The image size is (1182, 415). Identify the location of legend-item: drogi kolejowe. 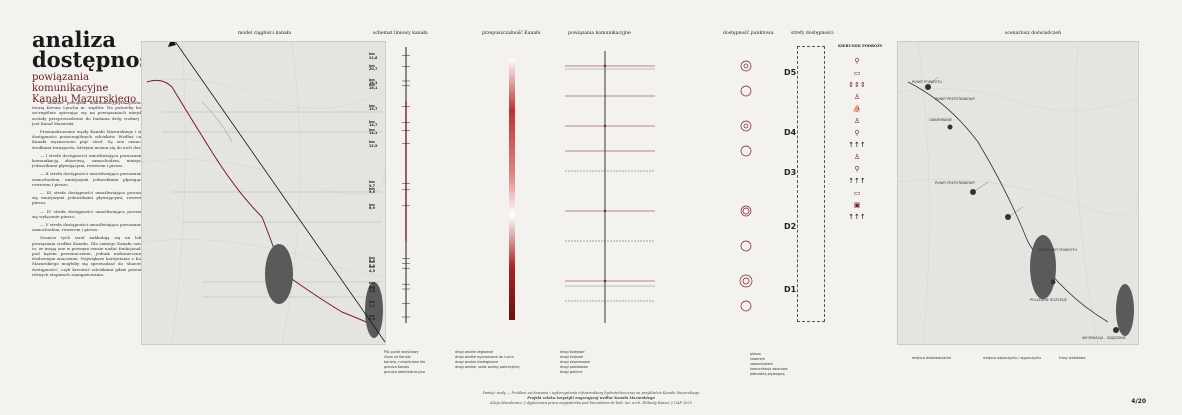
(572, 352).